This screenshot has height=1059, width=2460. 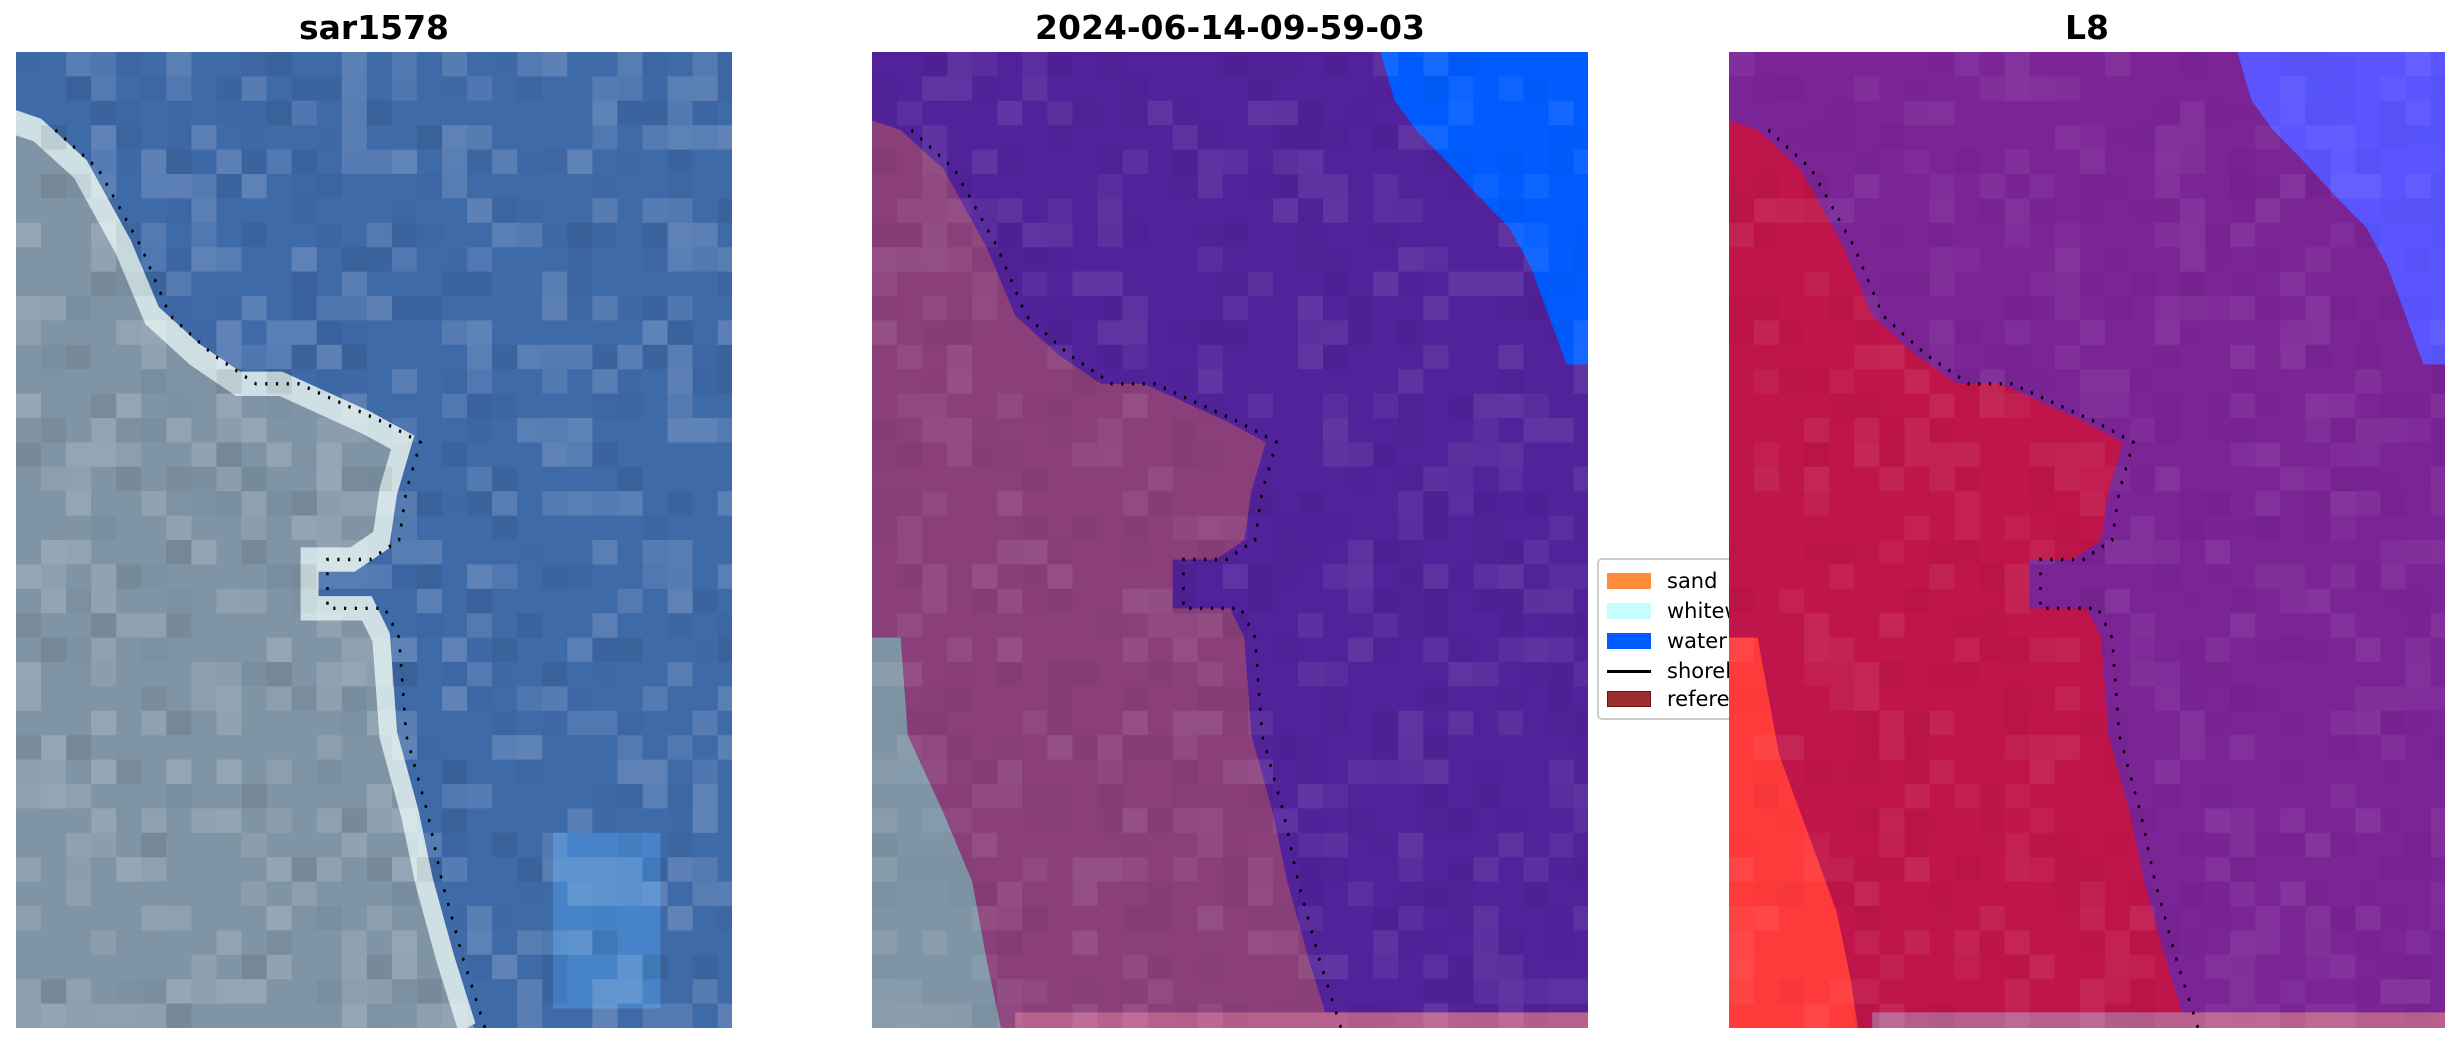 What do you see at coordinates (607, 920) in the screenshot?
I see `shallow-water-patch` at bounding box center [607, 920].